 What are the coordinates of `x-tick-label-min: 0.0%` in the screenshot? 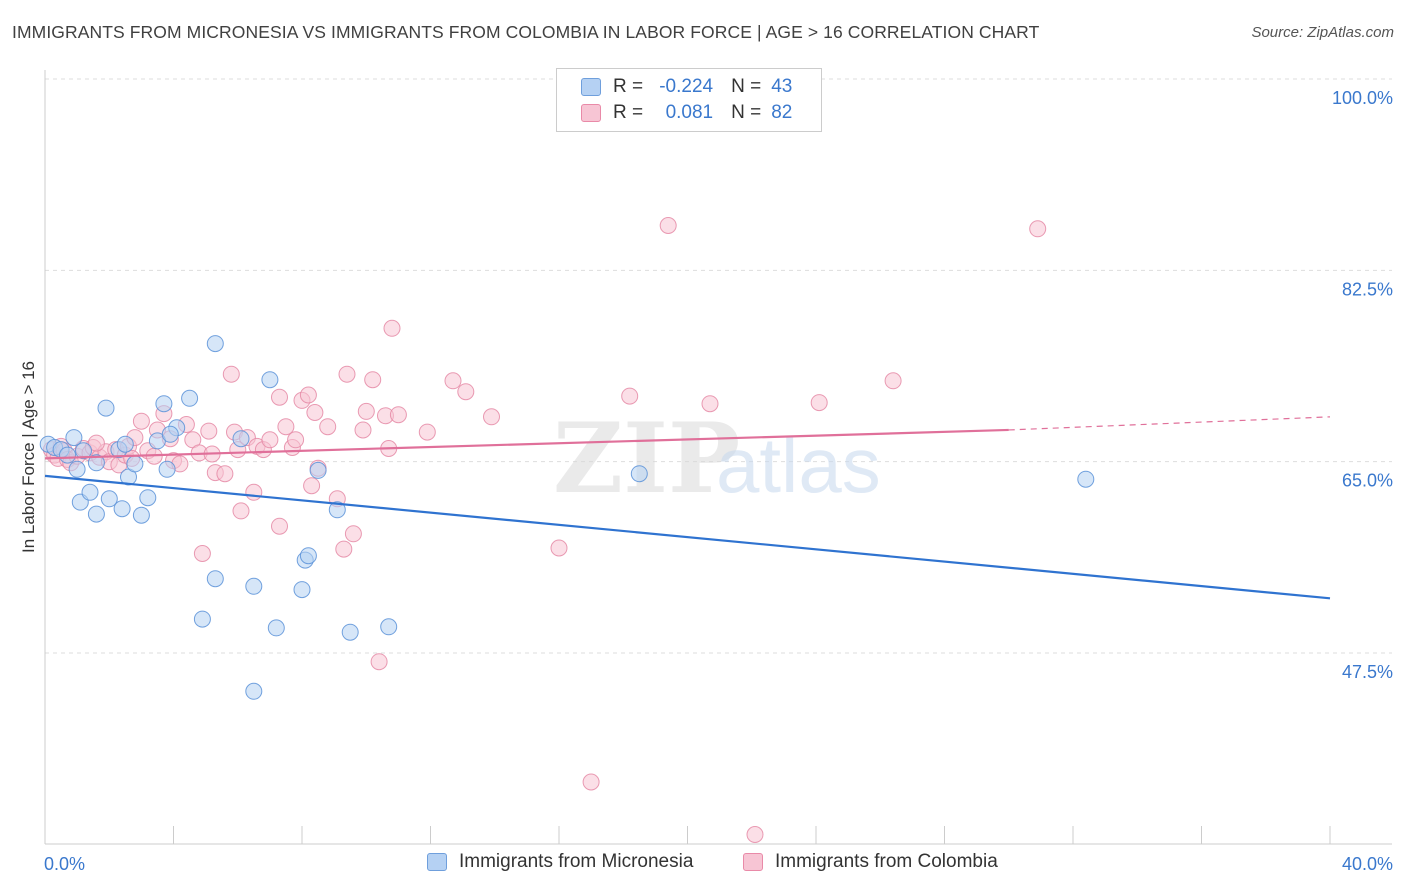 It's located at (64, 864).